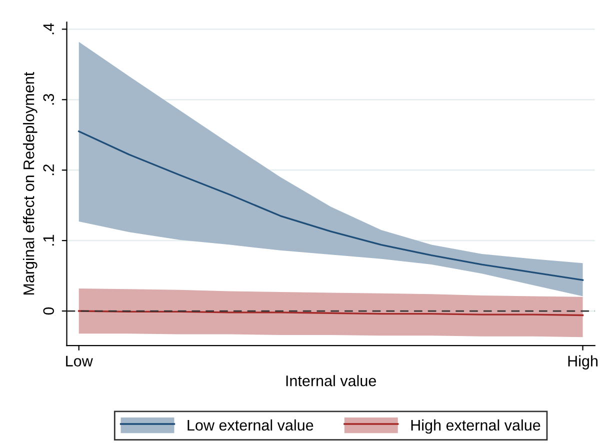  What do you see at coordinates (331, 380) in the screenshot?
I see `x-axis-title: Internal value` at bounding box center [331, 380].